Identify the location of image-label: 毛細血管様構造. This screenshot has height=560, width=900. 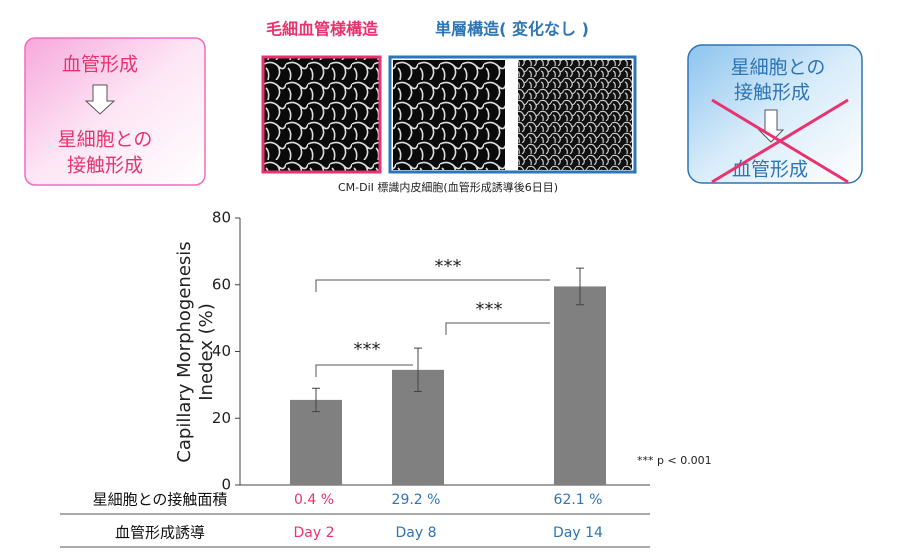
(322, 29).